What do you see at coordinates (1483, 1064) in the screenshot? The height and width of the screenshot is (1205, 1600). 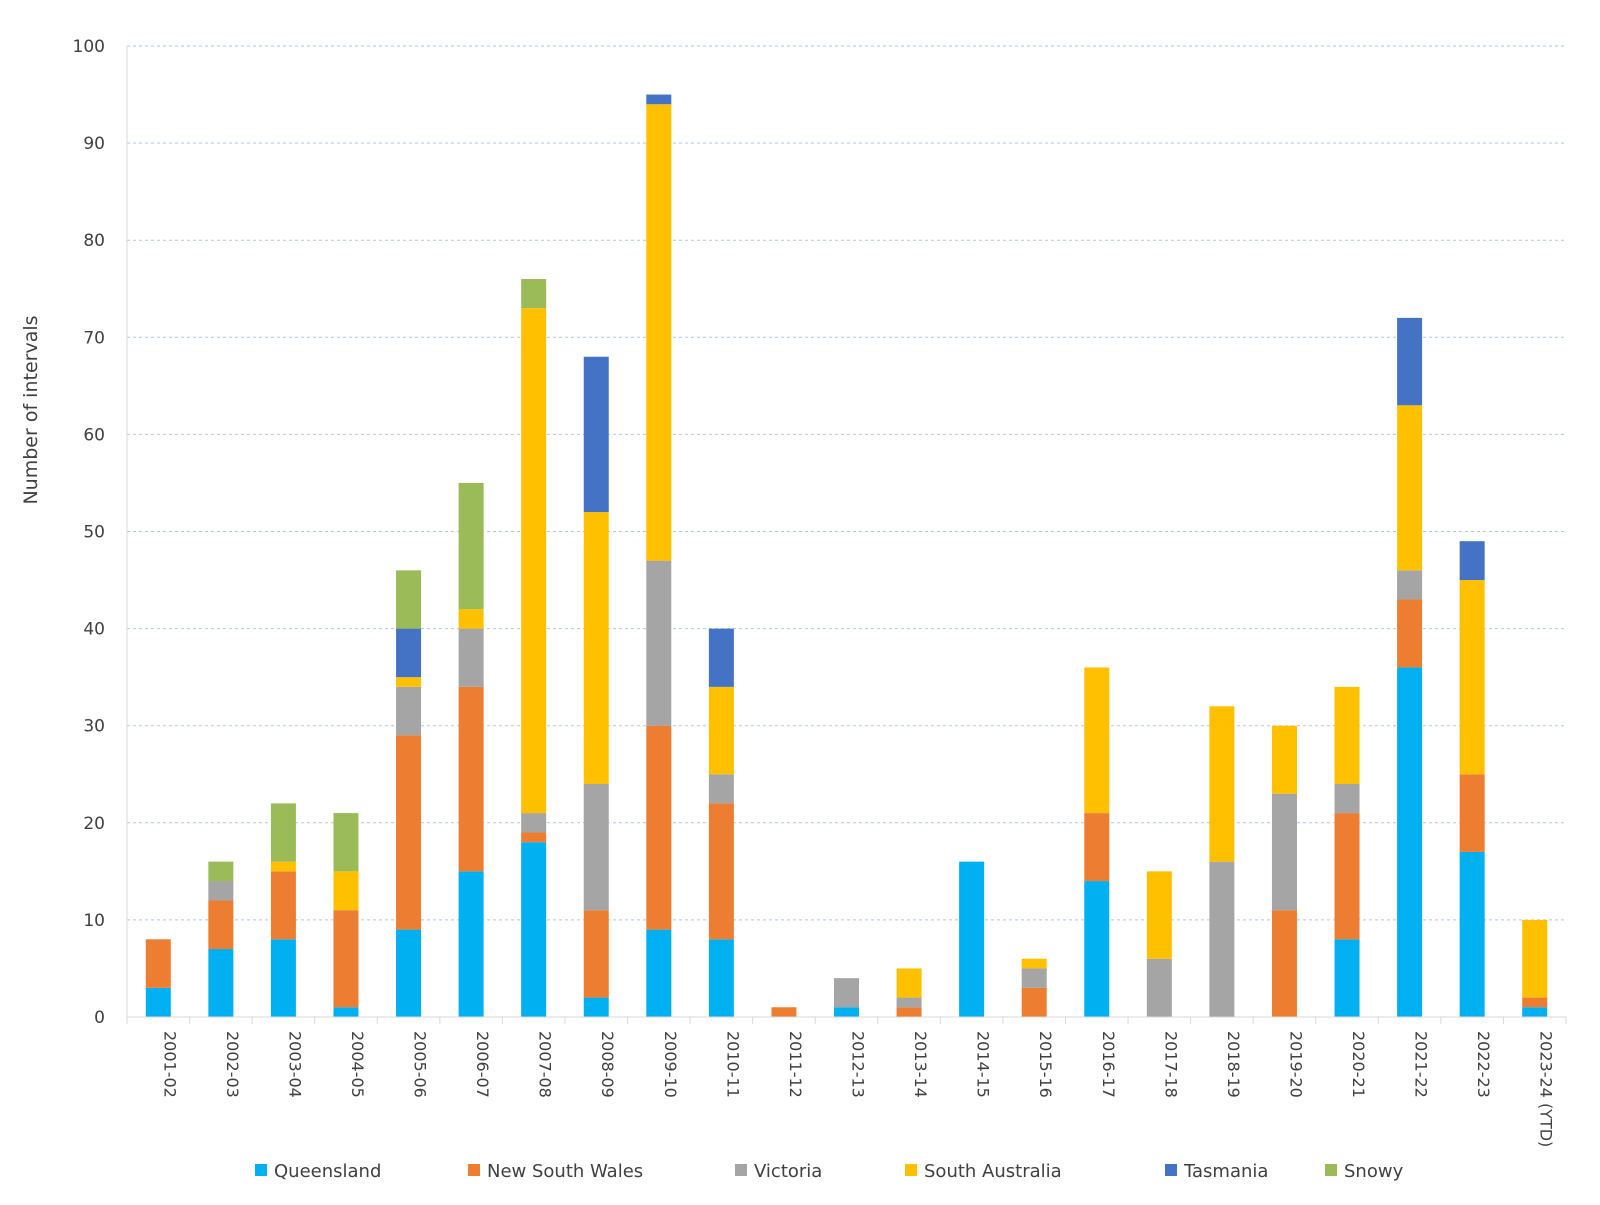 I see `x-tick-label: 2022-23` at bounding box center [1483, 1064].